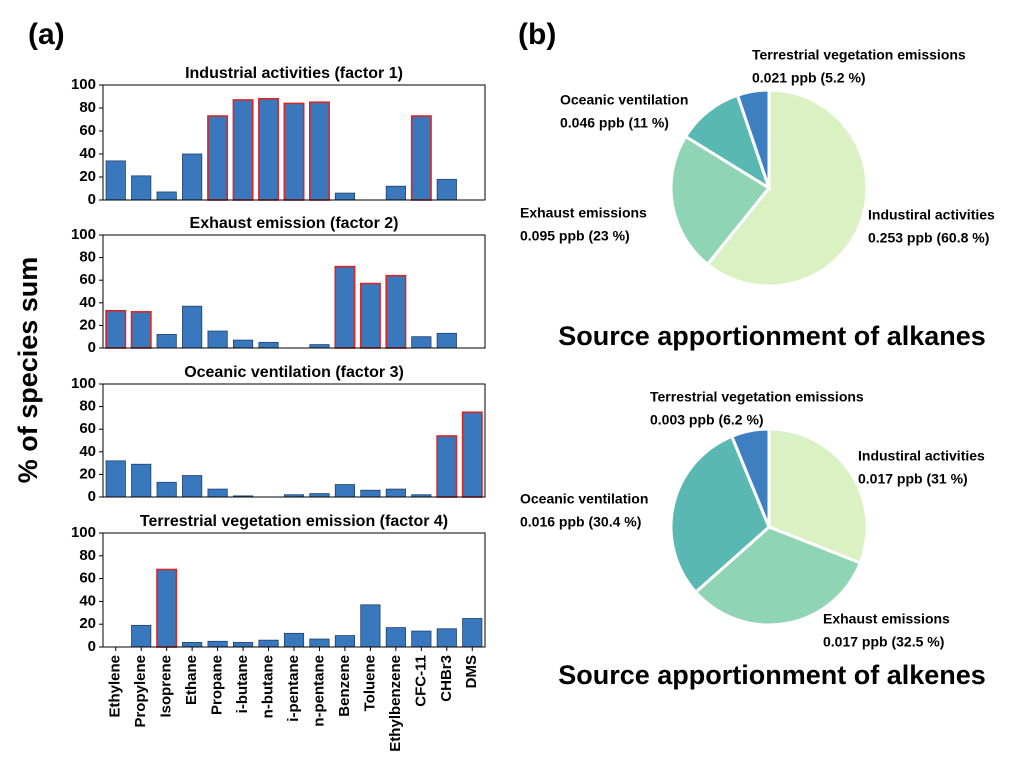 The image size is (1022, 758). What do you see at coordinates (294, 372) in the screenshot?
I see `chart-title: Oceanic ventilation (factor 3)` at bounding box center [294, 372].